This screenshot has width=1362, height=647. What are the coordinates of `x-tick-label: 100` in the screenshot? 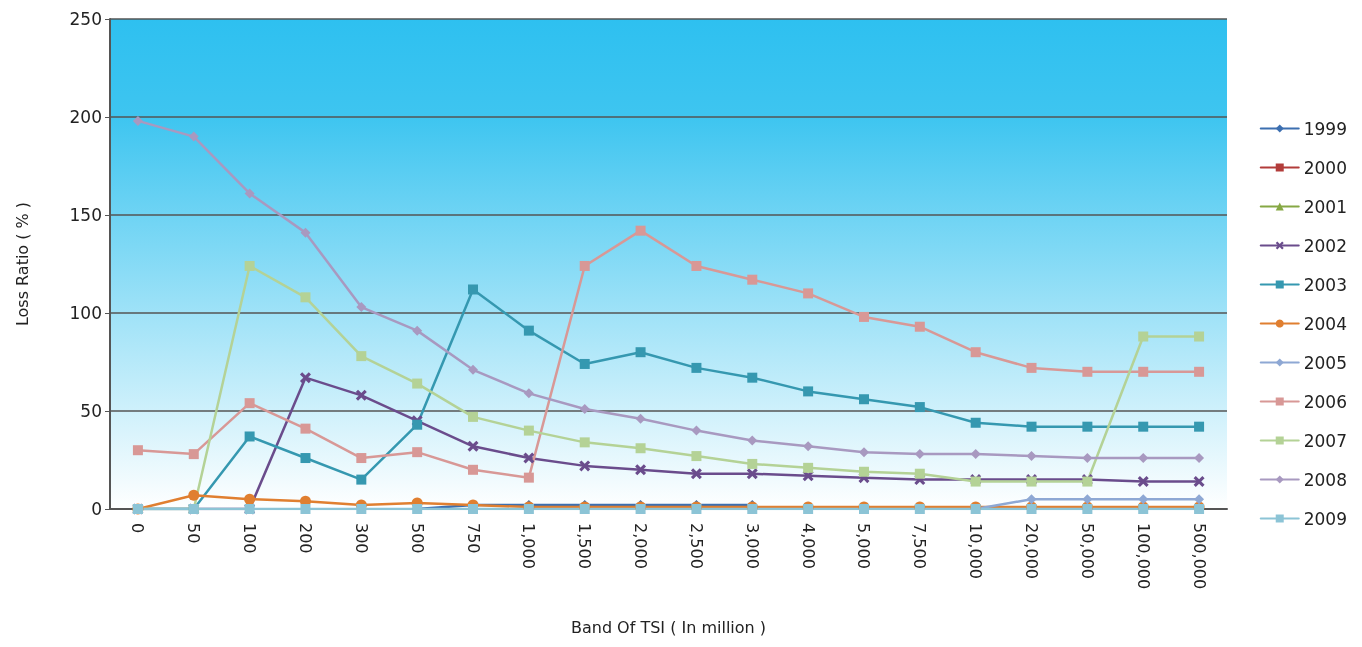 It's located at (250, 538).